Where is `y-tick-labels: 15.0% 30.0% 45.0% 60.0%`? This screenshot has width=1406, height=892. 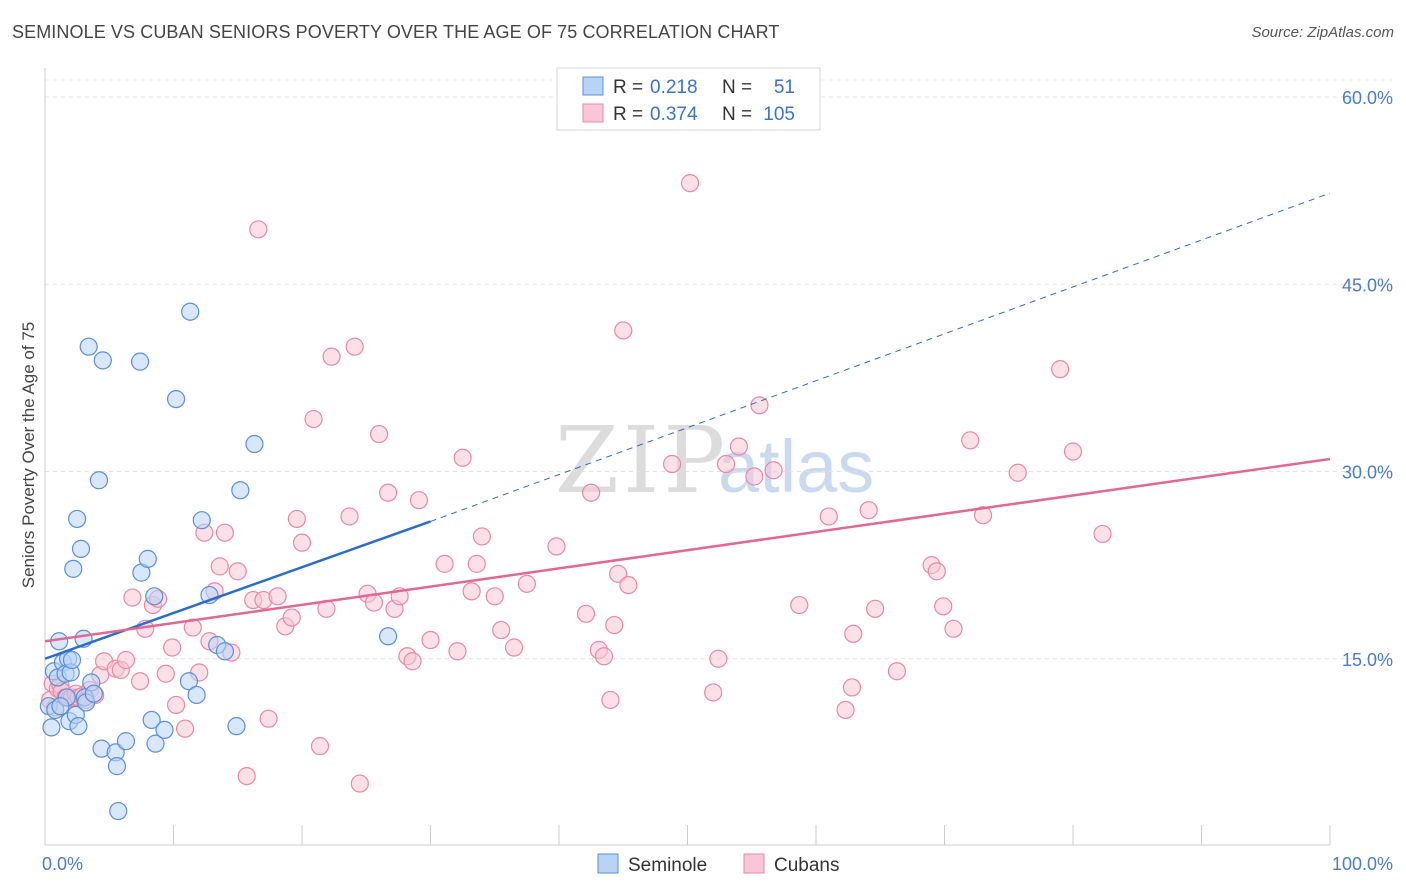
y-tick-labels: 15.0% 30.0% 45.0% 60.0% is located at coordinates (1367, 379).